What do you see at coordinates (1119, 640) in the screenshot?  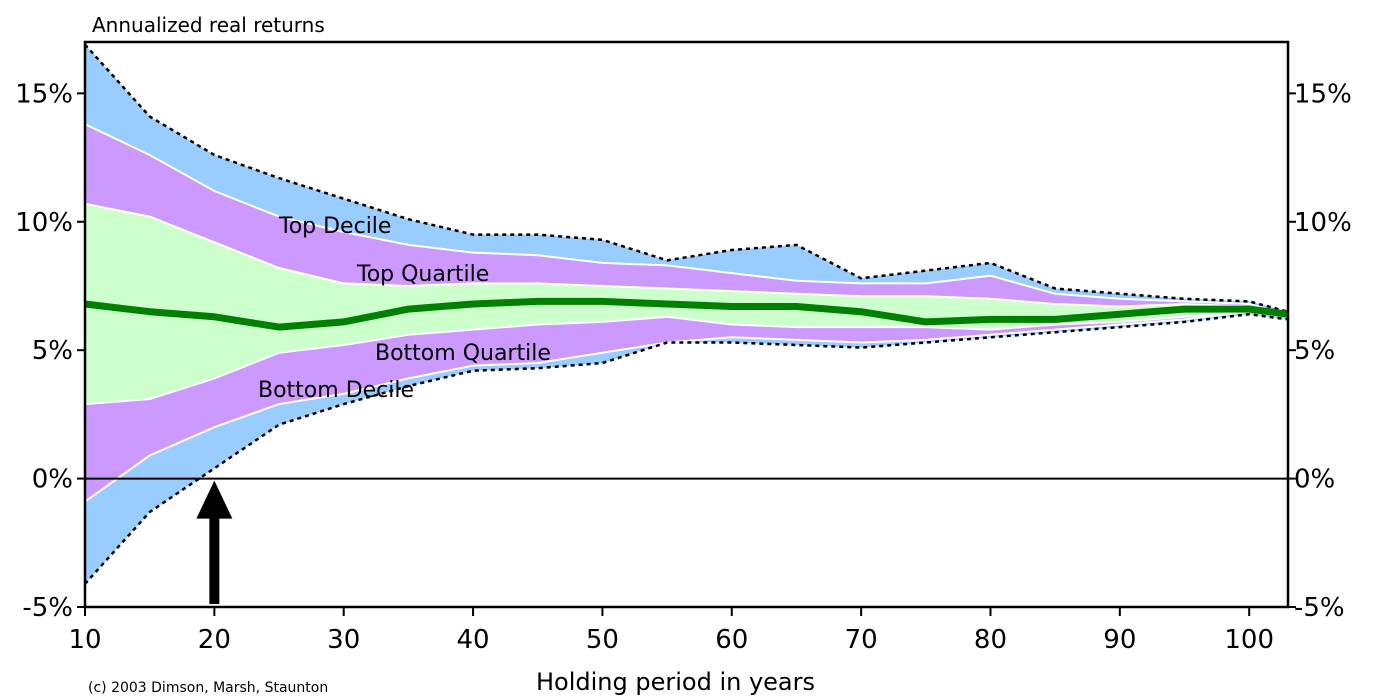 I see `x-tick-label: 90` at bounding box center [1119, 640].